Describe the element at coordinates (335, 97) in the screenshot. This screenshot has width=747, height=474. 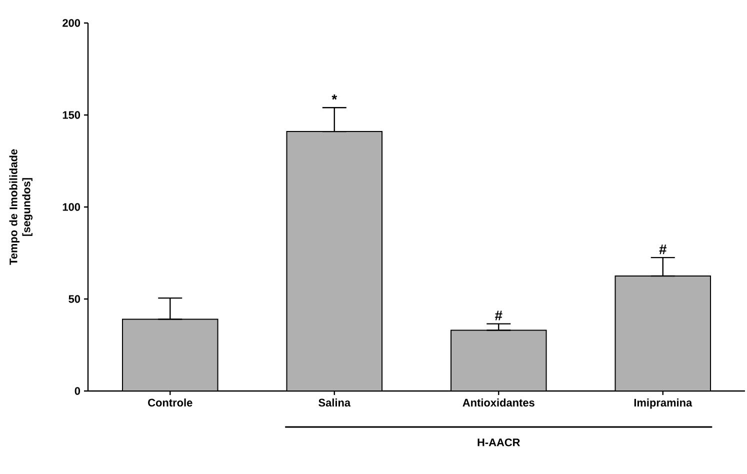
I see `annotation: *` at that location.